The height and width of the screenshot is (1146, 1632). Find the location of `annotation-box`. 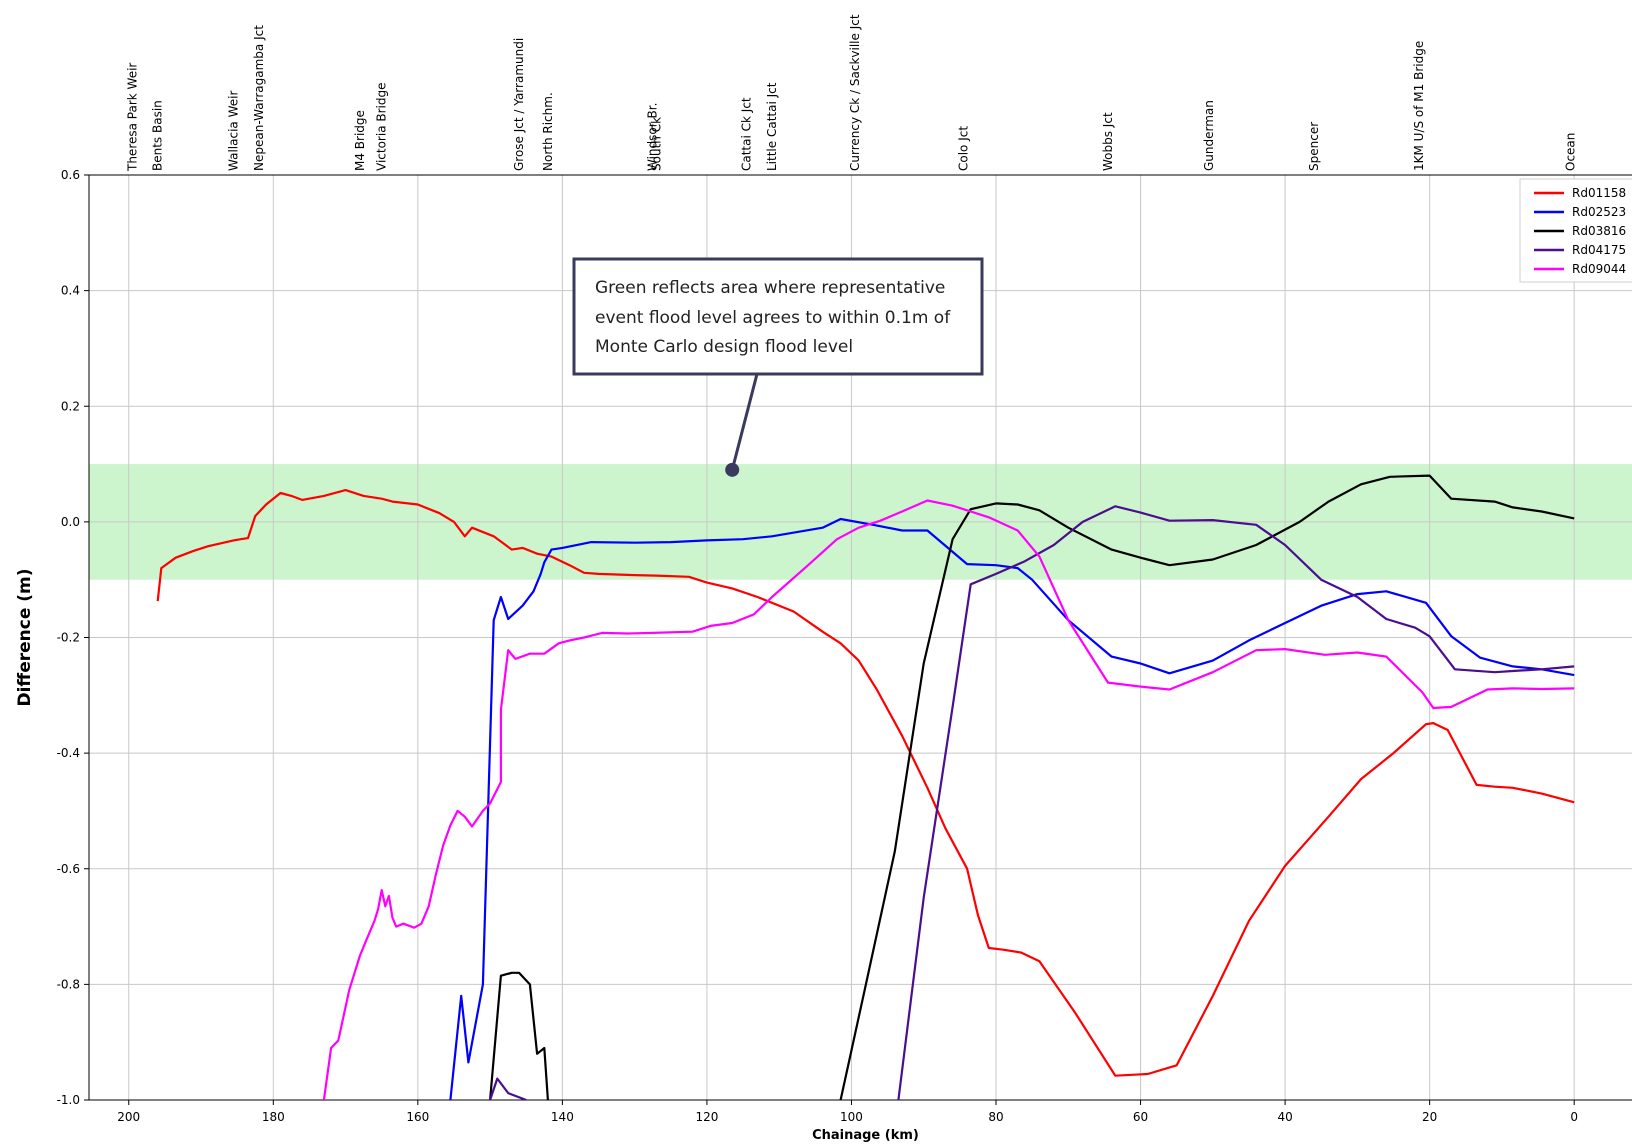

annotation-box is located at coordinates (778, 316).